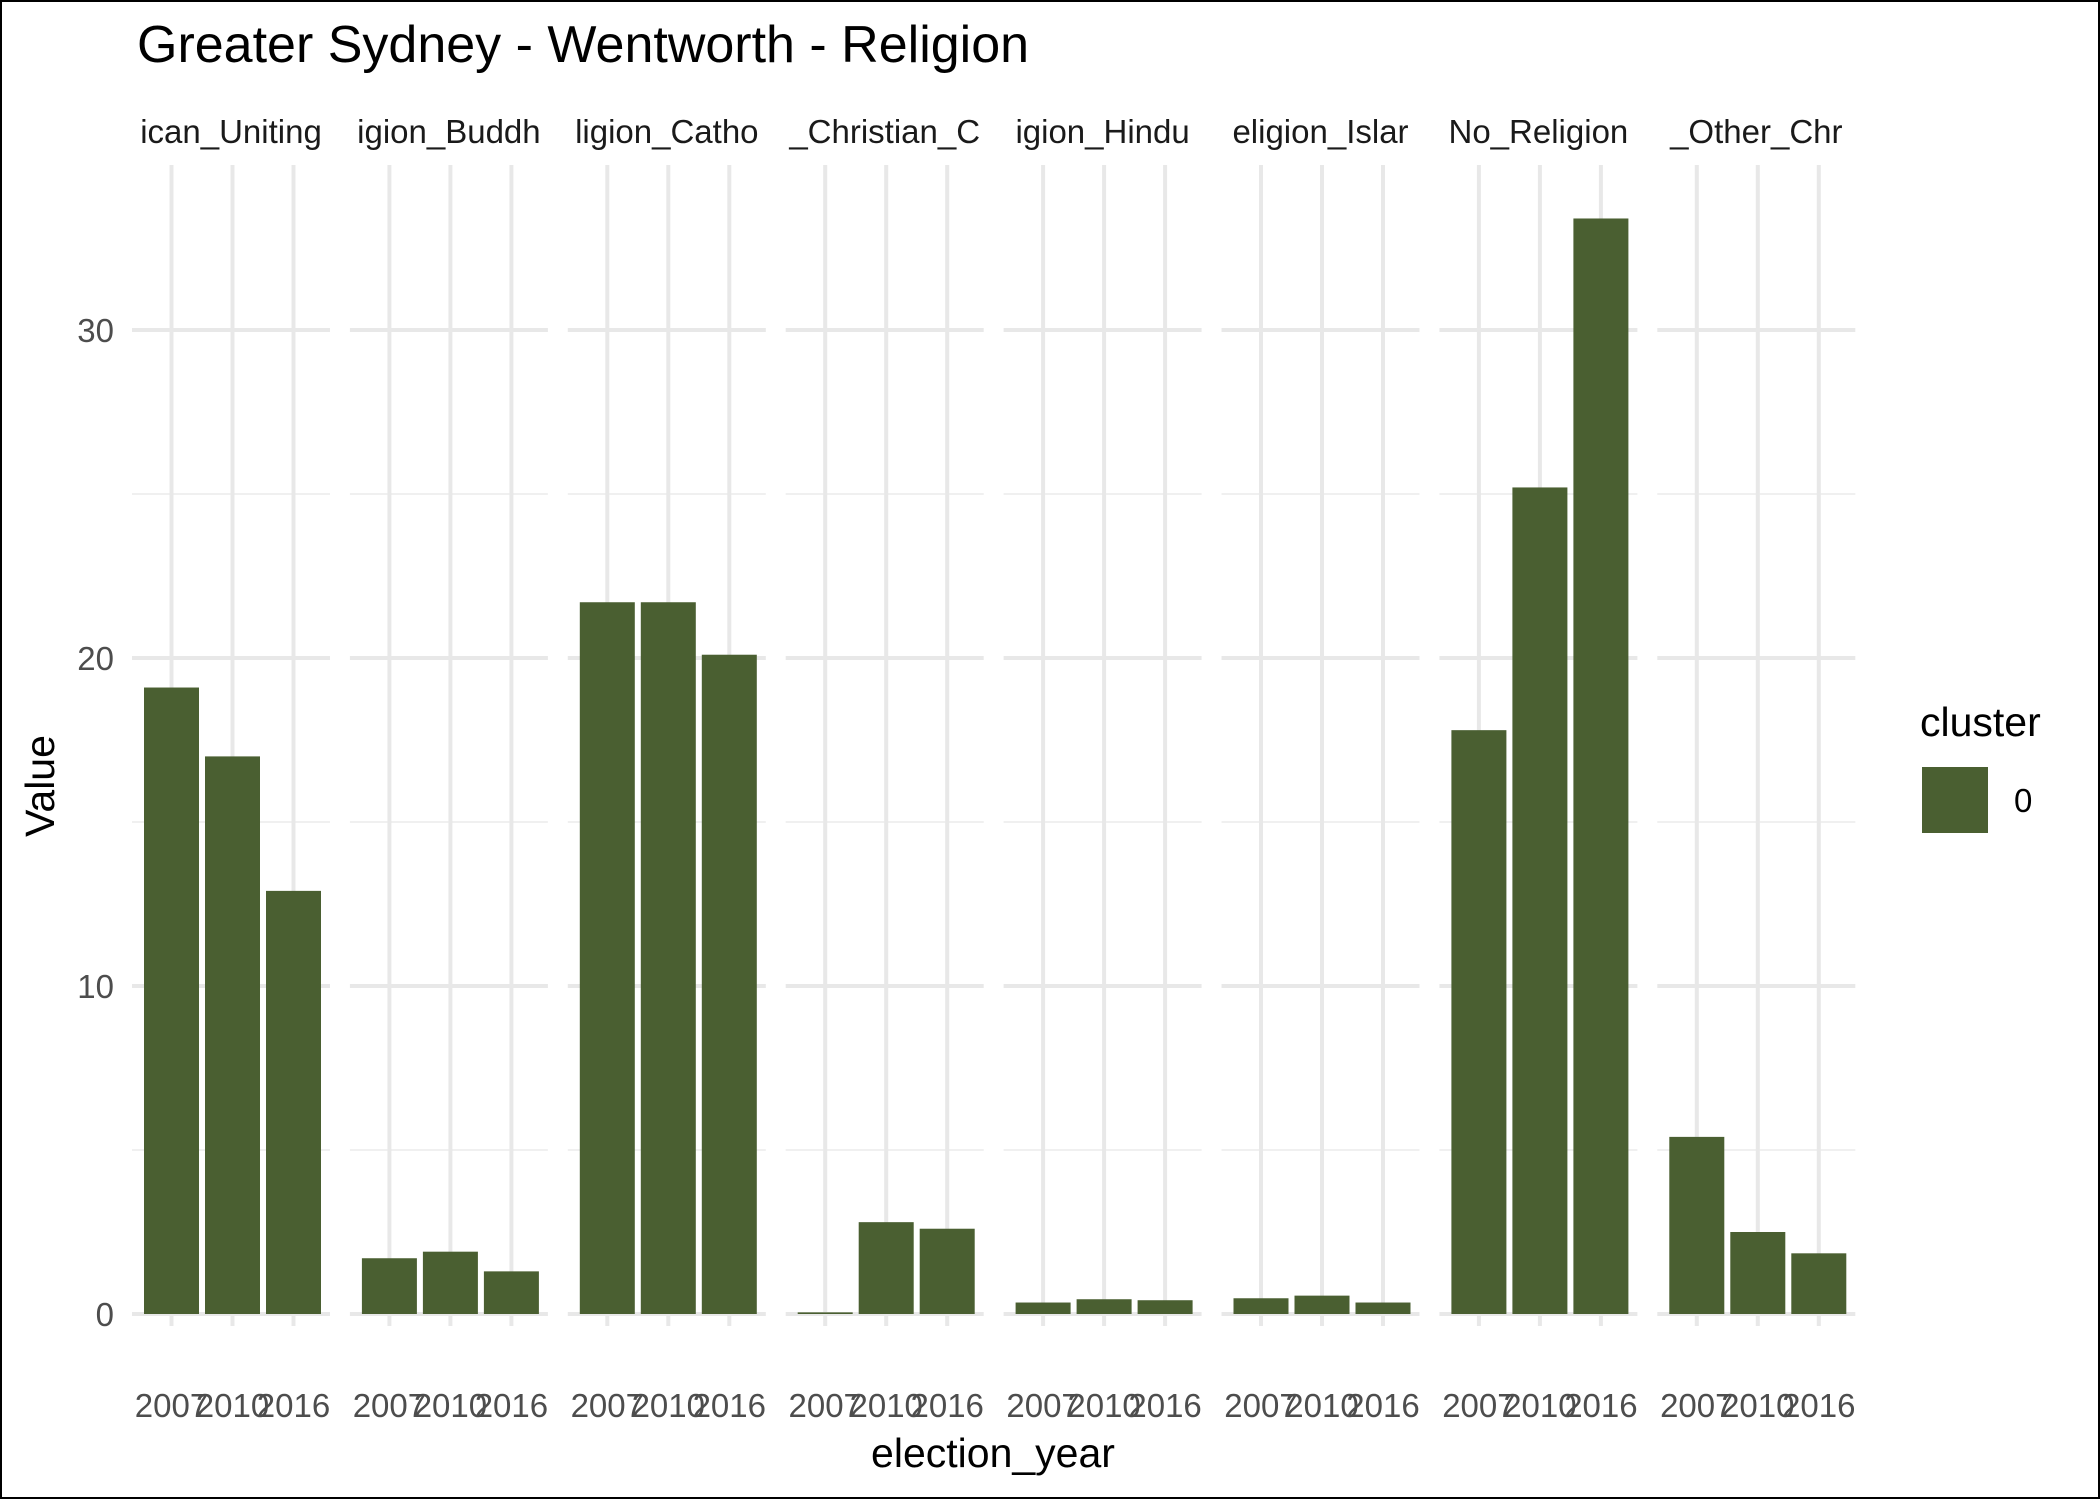 This screenshot has width=2100, height=1499. What do you see at coordinates (105, 1314) in the screenshot?
I see `y-tick-label: 0` at bounding box center [105, 1314].